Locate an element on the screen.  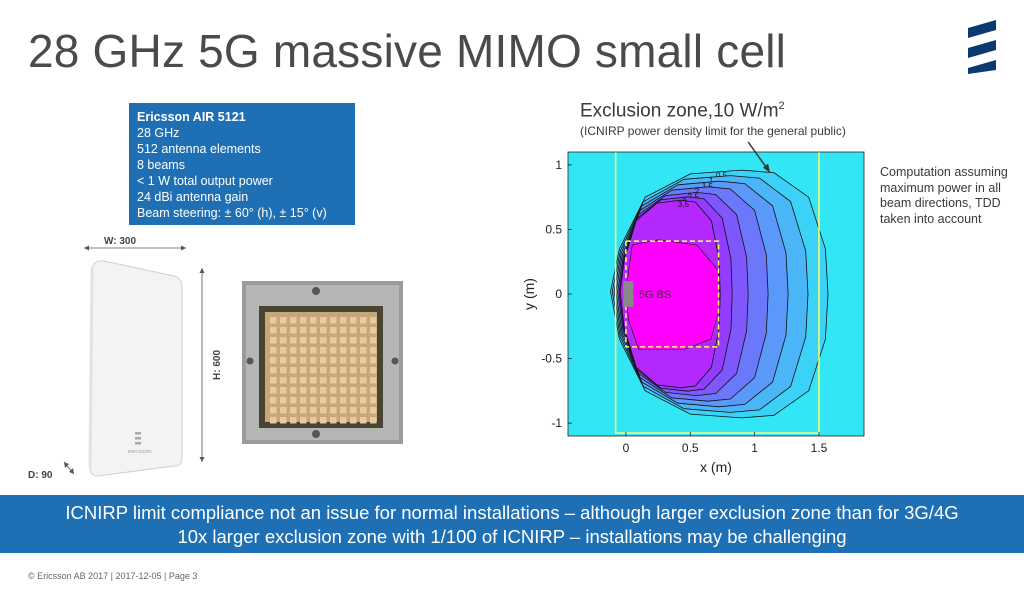
device-drawing: W: 300 H: 600 ERICSSON D: 90 is located at coordinates (125, 358).